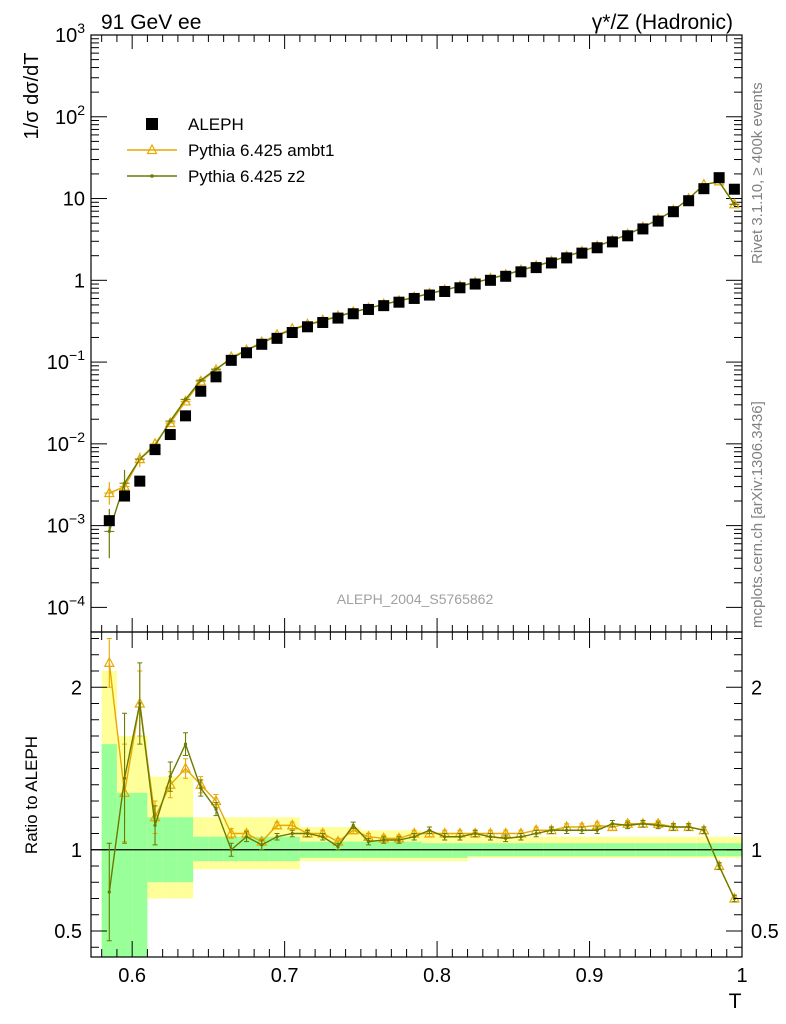 Image resolution: width=786 pixels, height=1024 pixels. What do you see at coordinates (68, 932) in the screenshot?
I see `ratio-ytick-label: 0.5` at bounding box center [68, 932].